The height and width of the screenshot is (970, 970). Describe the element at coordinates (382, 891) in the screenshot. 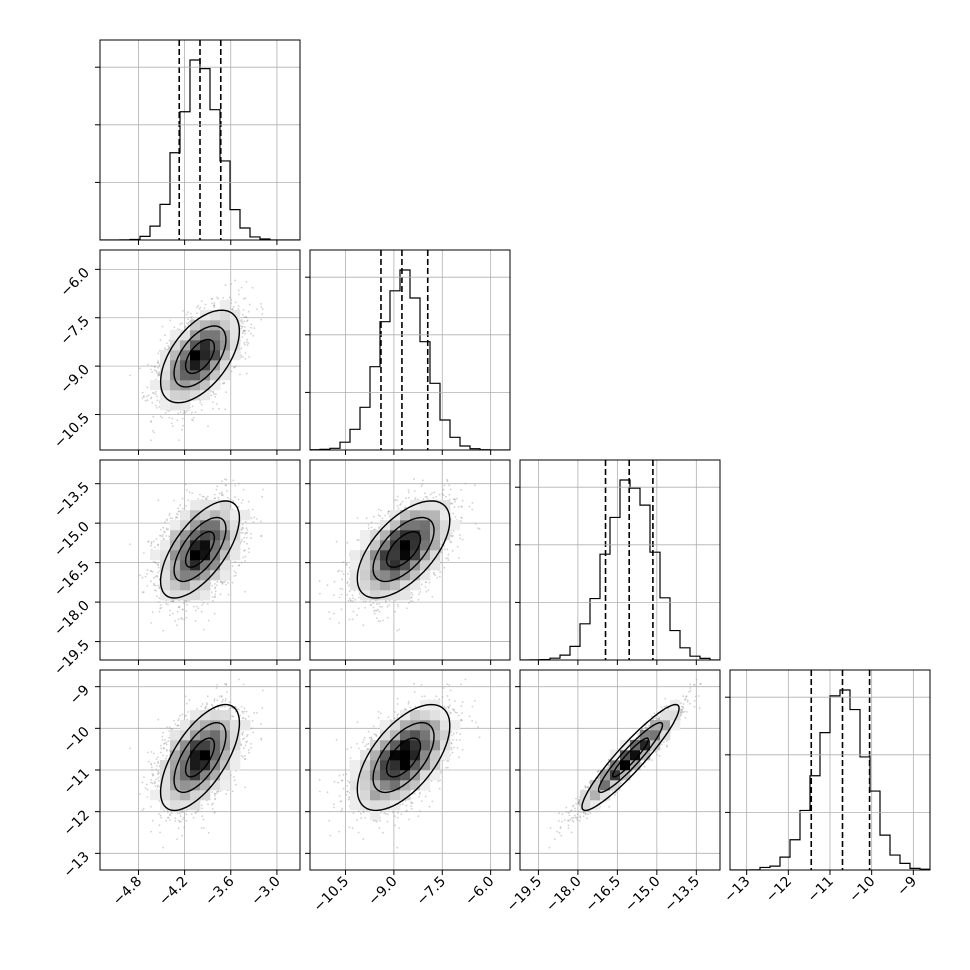

I see `x-tick-label: −9.0` at that location.